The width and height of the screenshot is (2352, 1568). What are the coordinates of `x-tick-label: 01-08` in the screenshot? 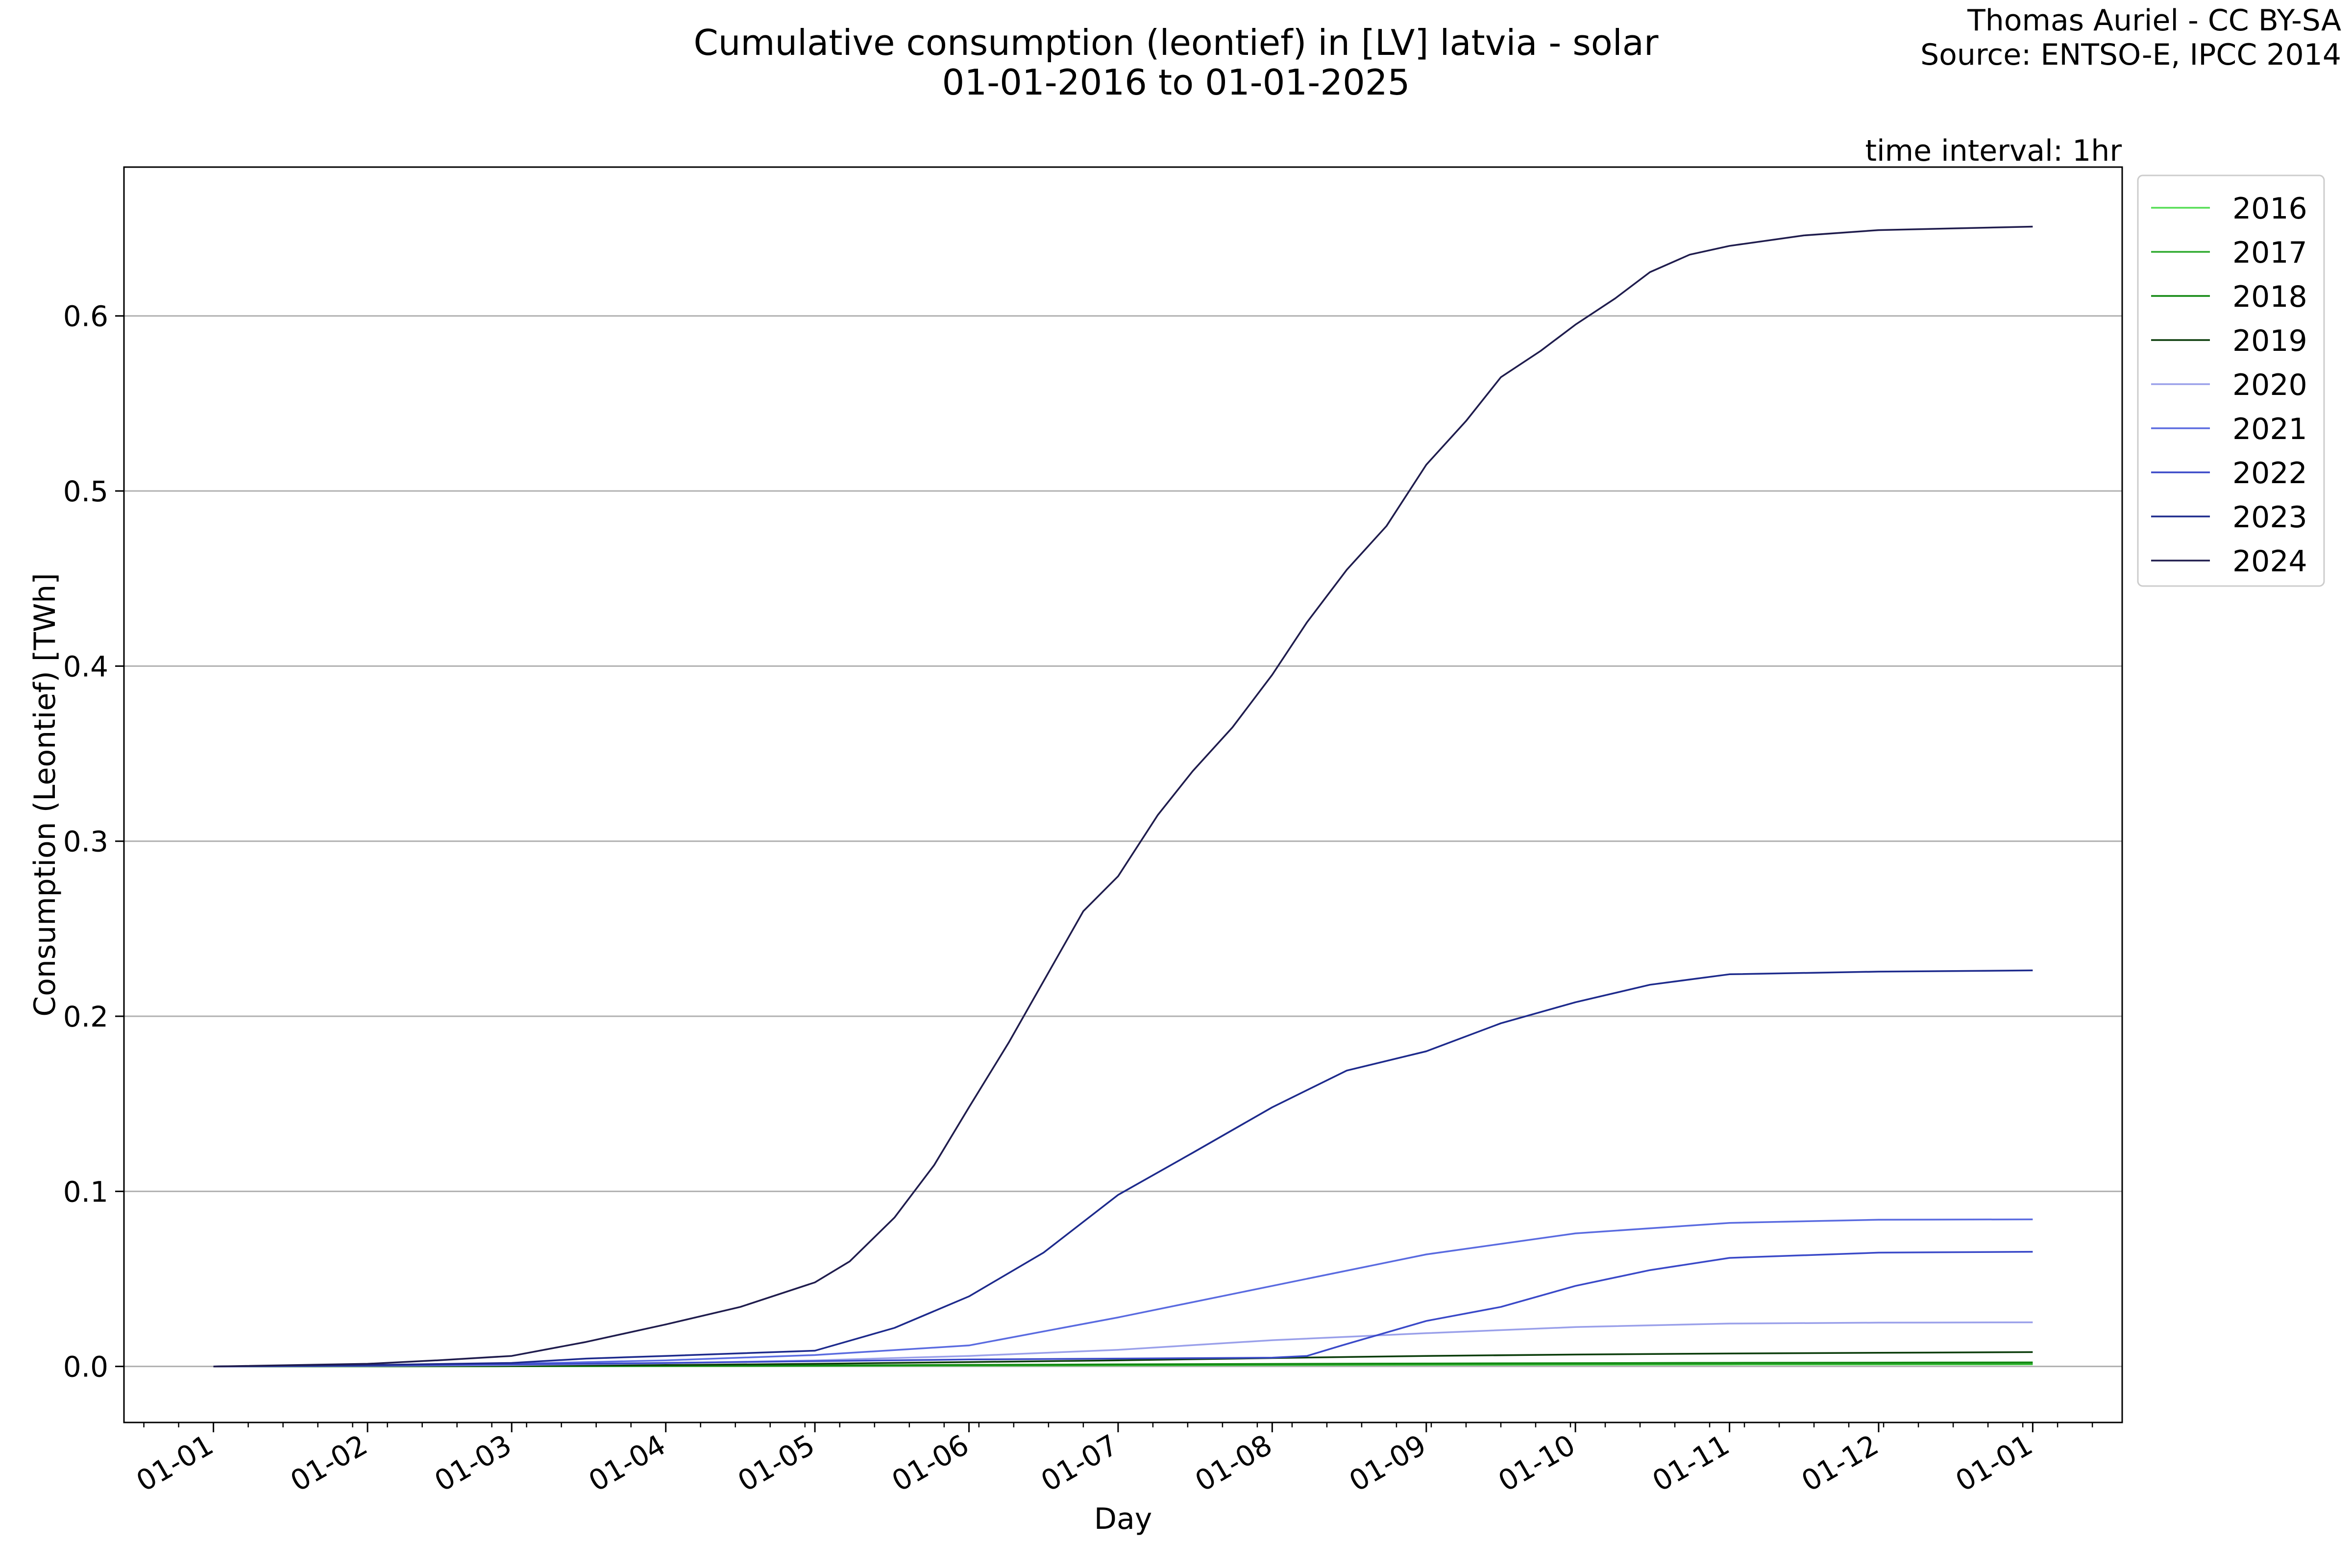 It's located at (1233, 1463).